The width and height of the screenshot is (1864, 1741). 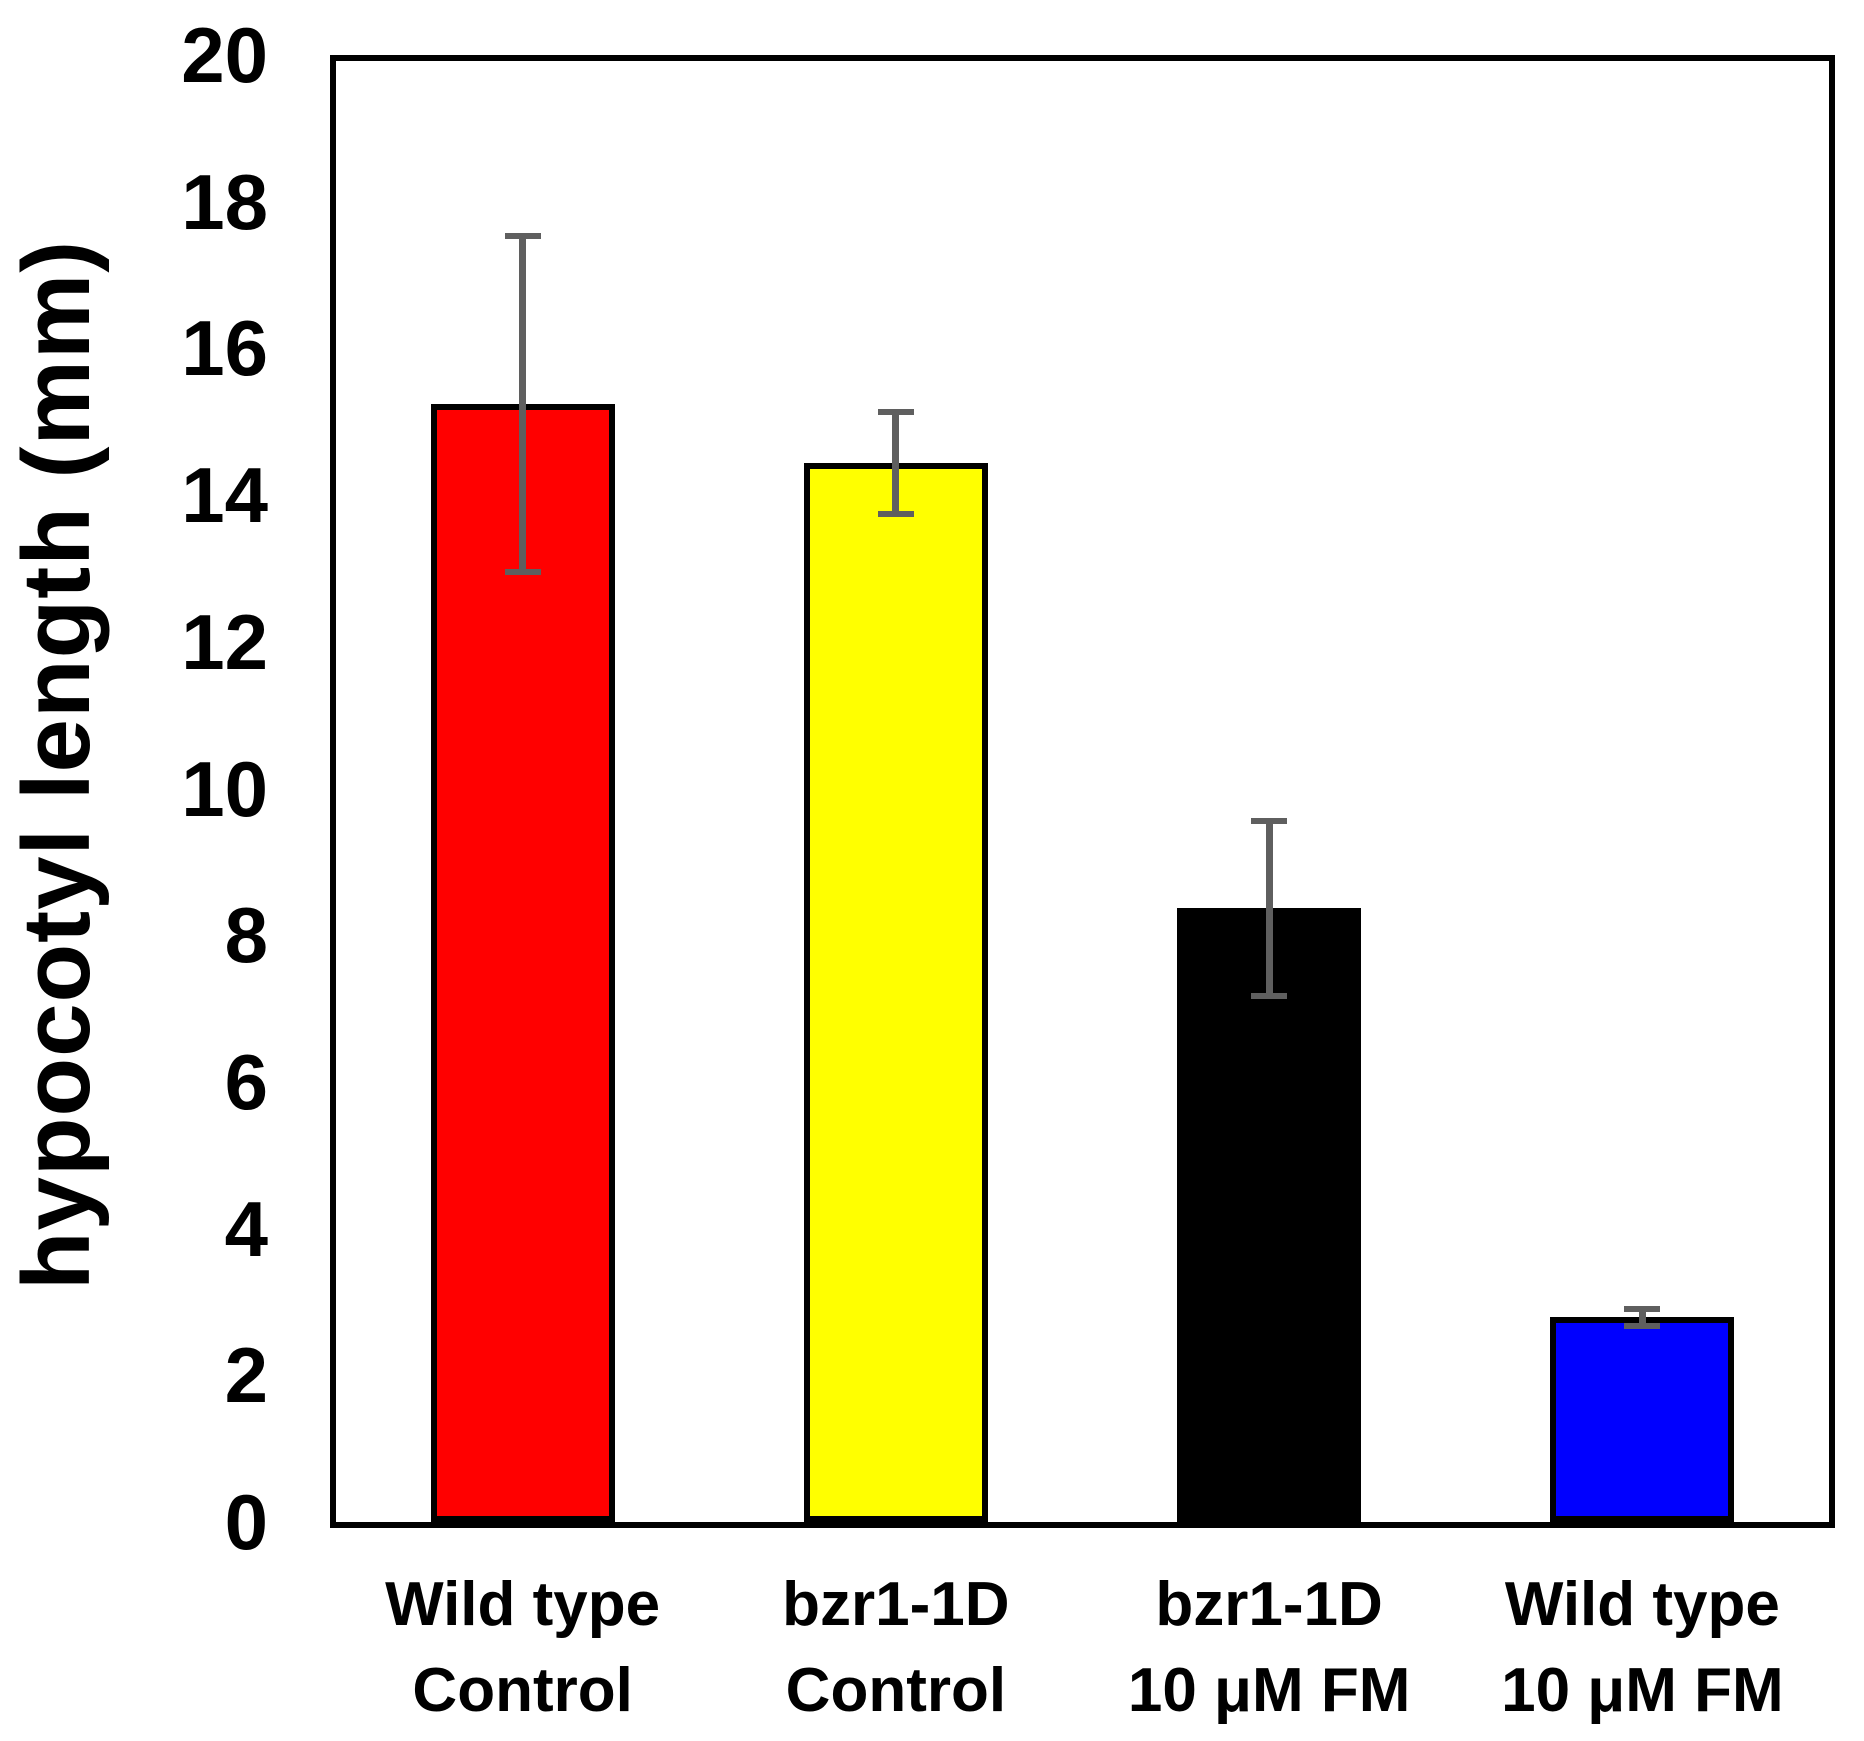 I want to click on y-tick-label: 14, so click(x=224, y=495).